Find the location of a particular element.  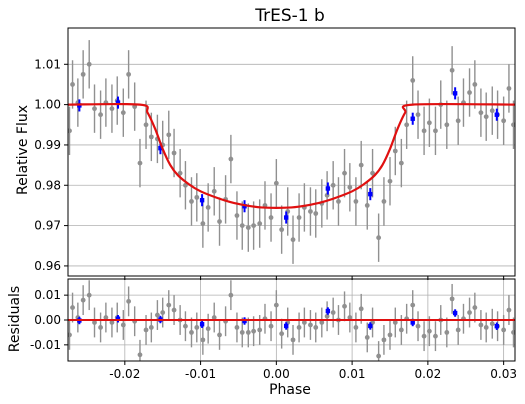

ytick-label-main-0: 0.96 is located at coordinates (47, 266).